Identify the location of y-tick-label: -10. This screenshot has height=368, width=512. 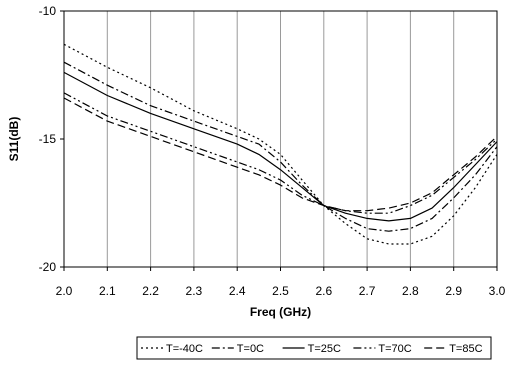
(48, 11).